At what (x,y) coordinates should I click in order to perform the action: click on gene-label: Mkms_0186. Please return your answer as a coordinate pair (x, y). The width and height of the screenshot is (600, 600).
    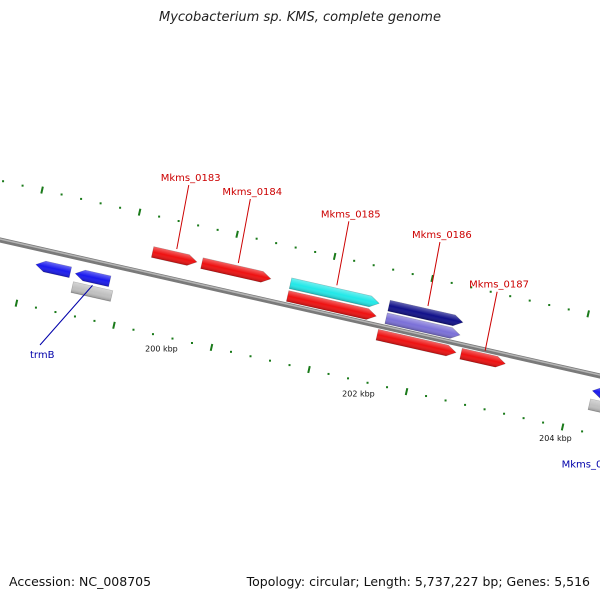
    Looking at the image, I should click on (442, 235).